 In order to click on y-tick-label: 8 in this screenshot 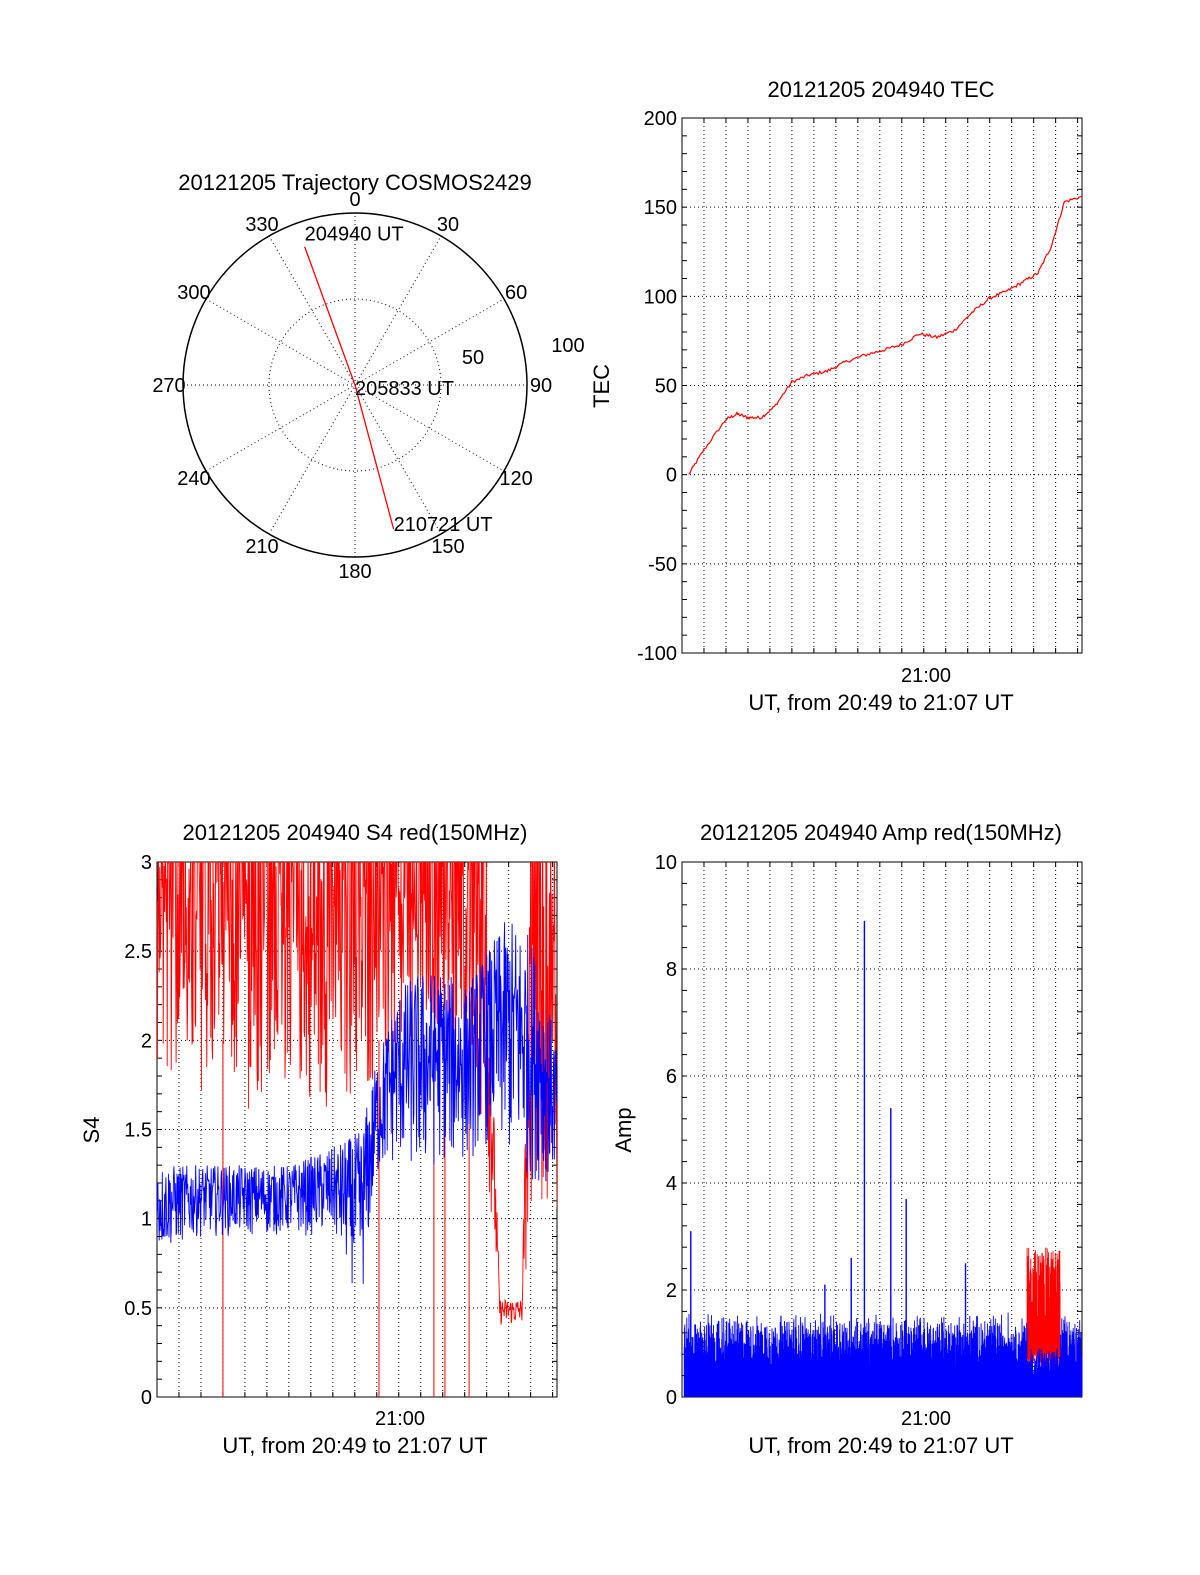, I will do `click(671, 970)`.